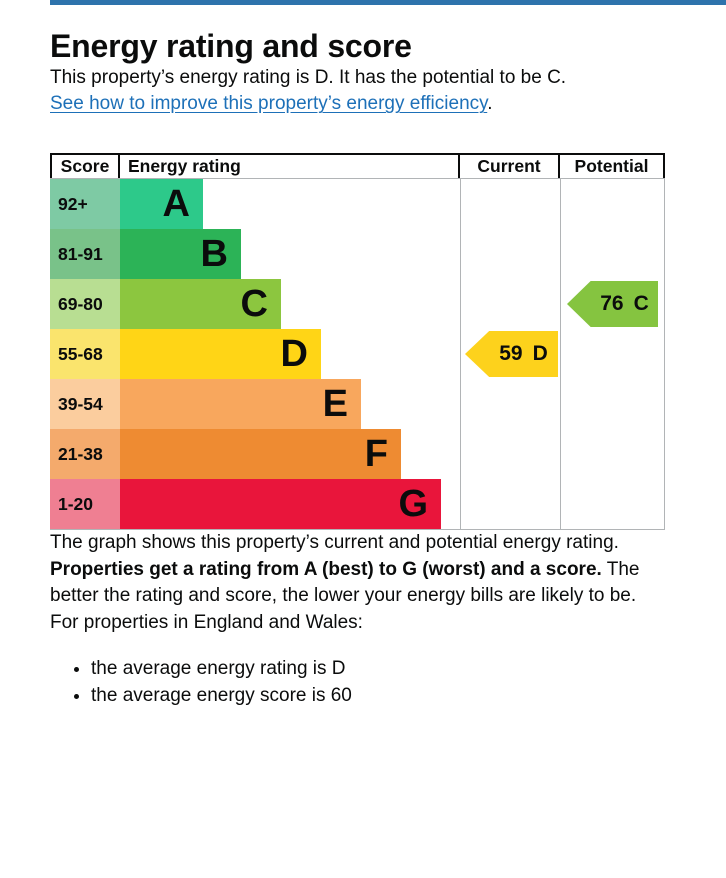 The width and height of the screenshot is (726, 878). I want to click on header-energy-rating: Energy rating, so click(290, 167).